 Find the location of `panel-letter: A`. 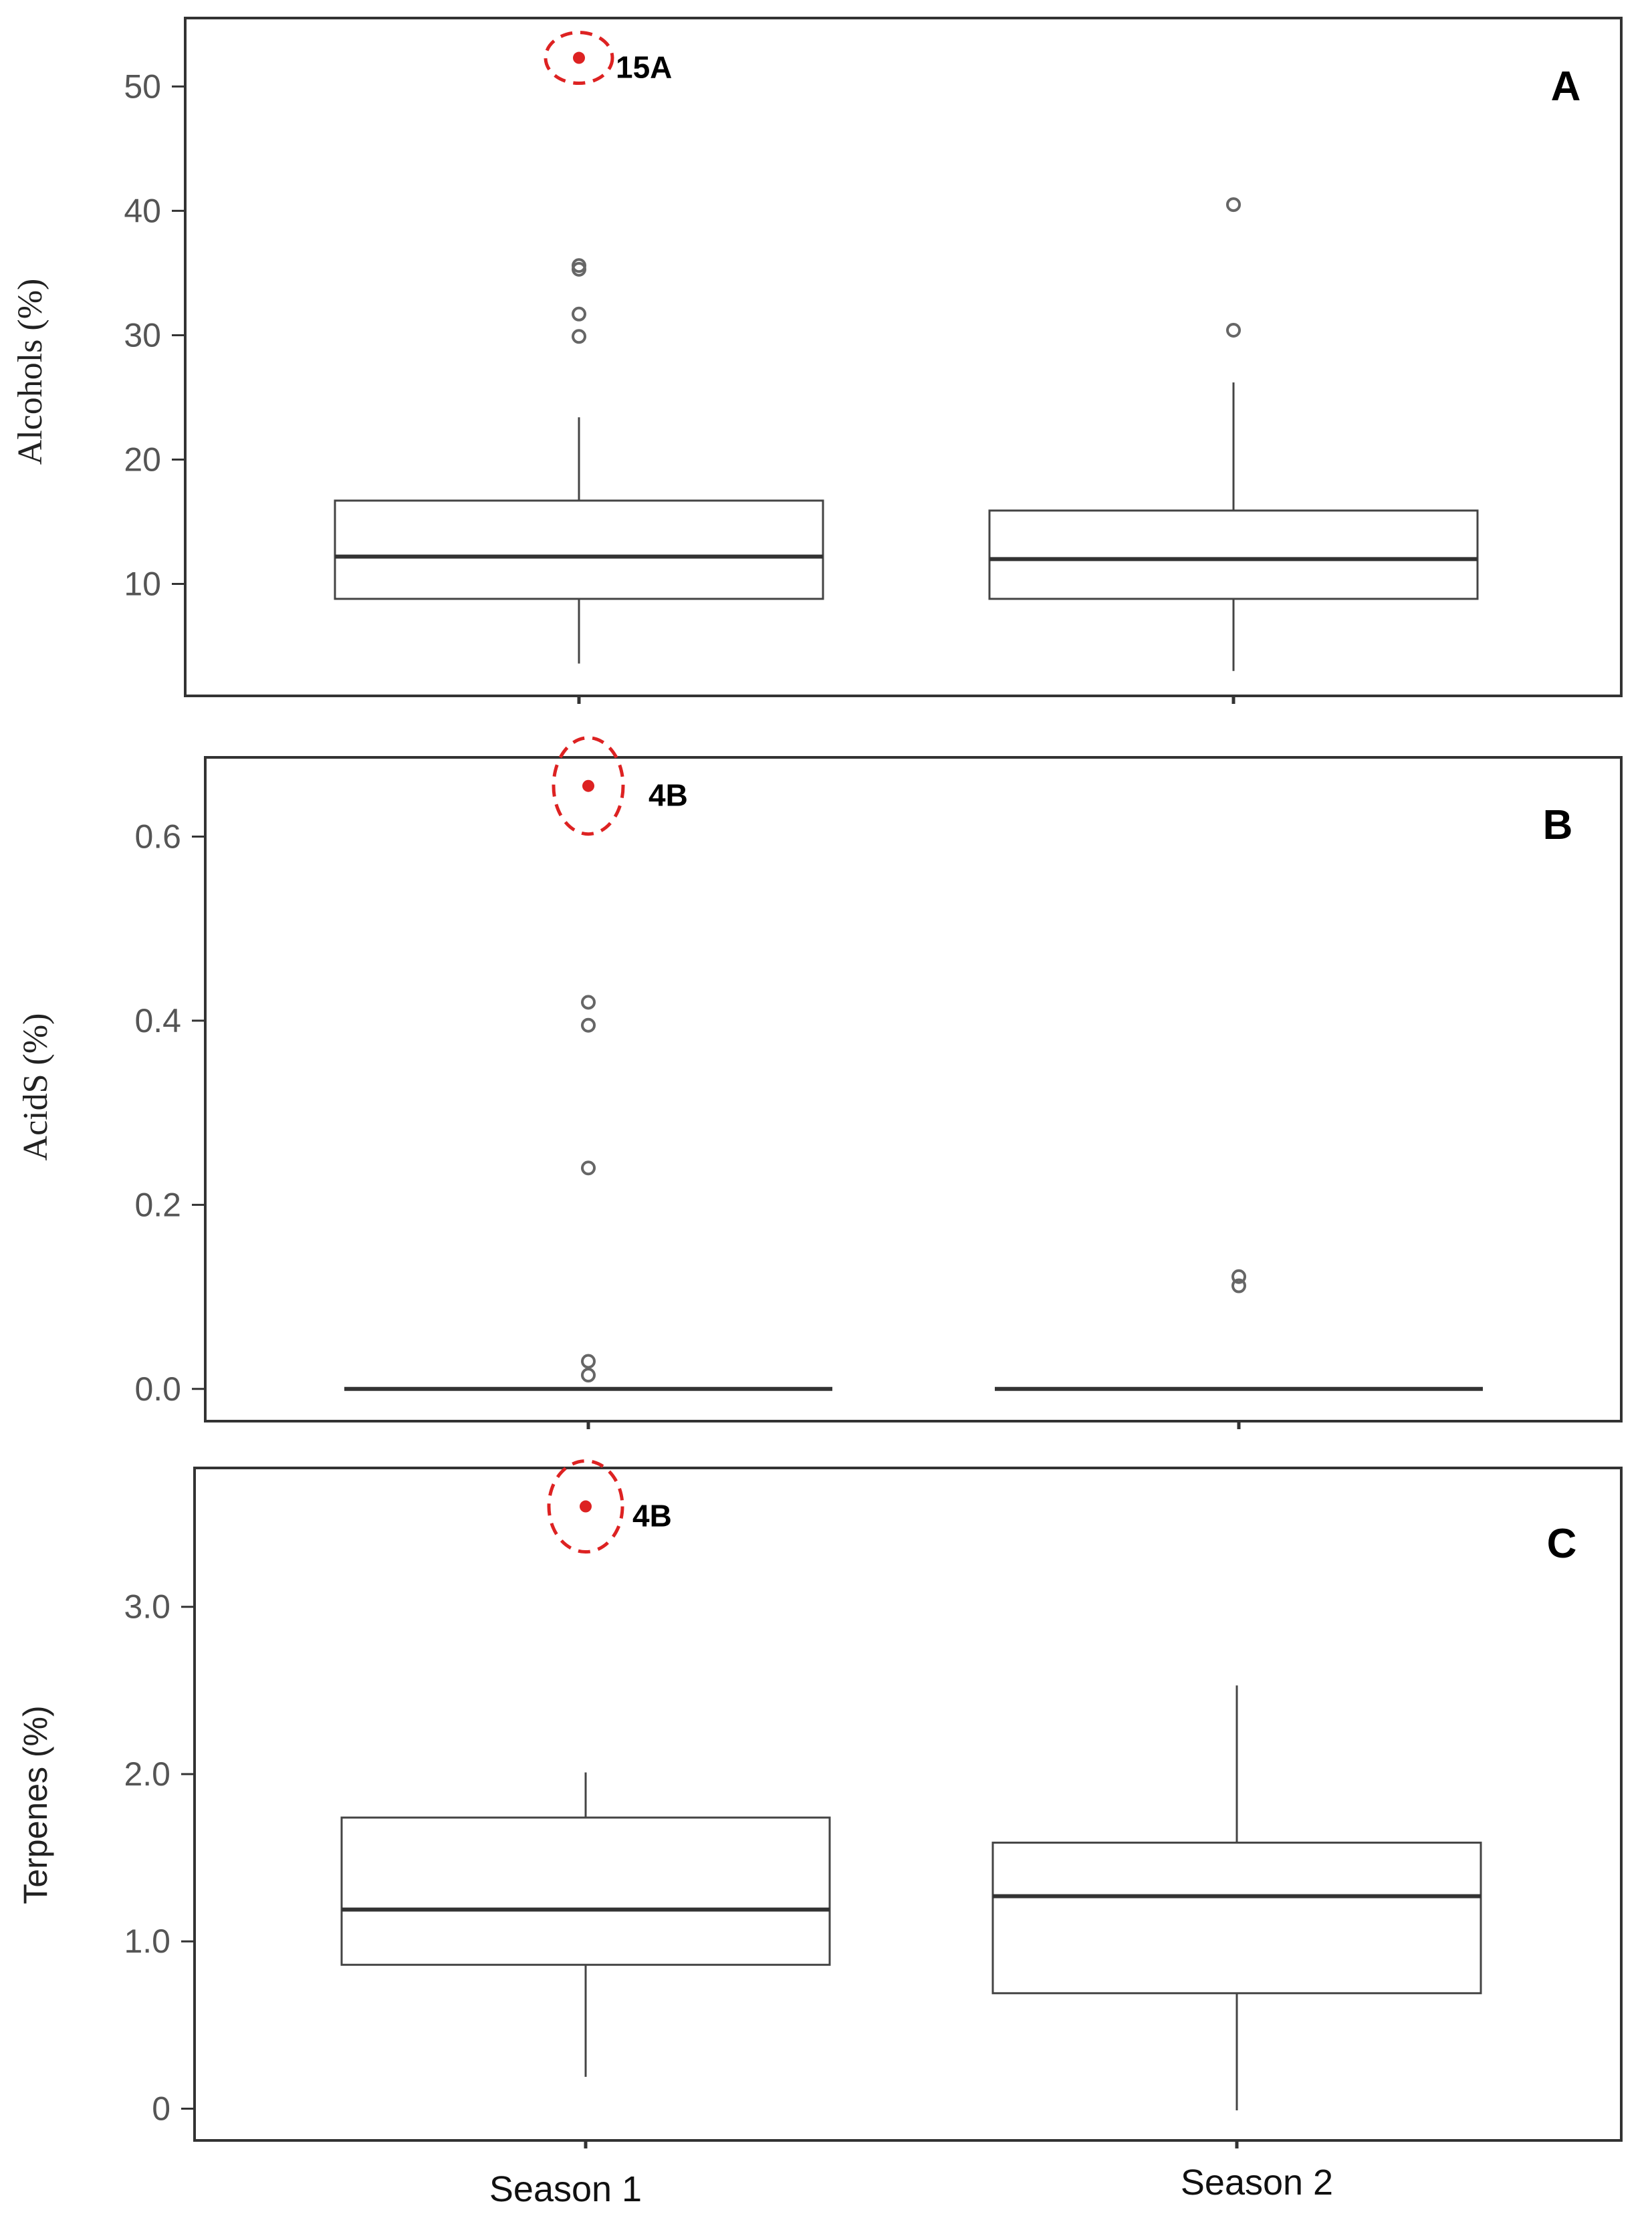

panel-letter: A is located at coordinates (1566, 87).